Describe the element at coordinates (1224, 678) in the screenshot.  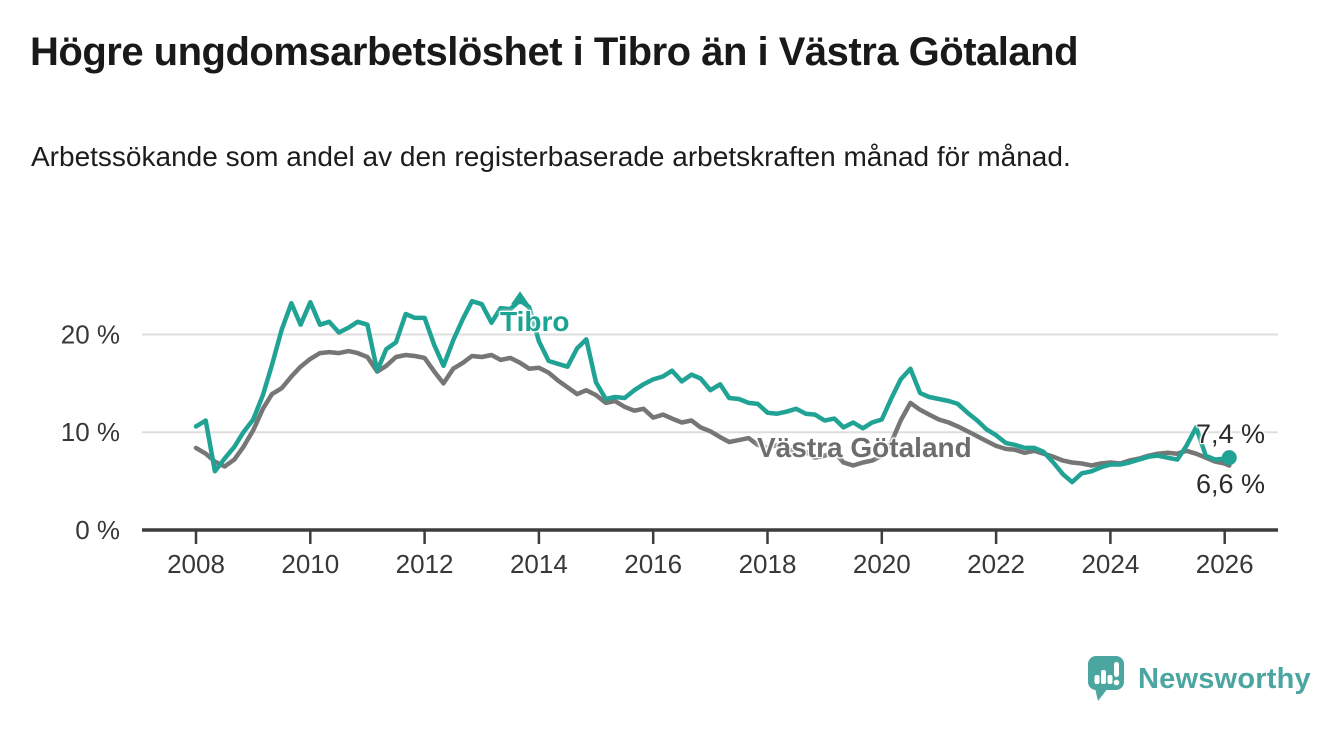
I see `newsworthy-logo-text: Newsworthy` at that location.